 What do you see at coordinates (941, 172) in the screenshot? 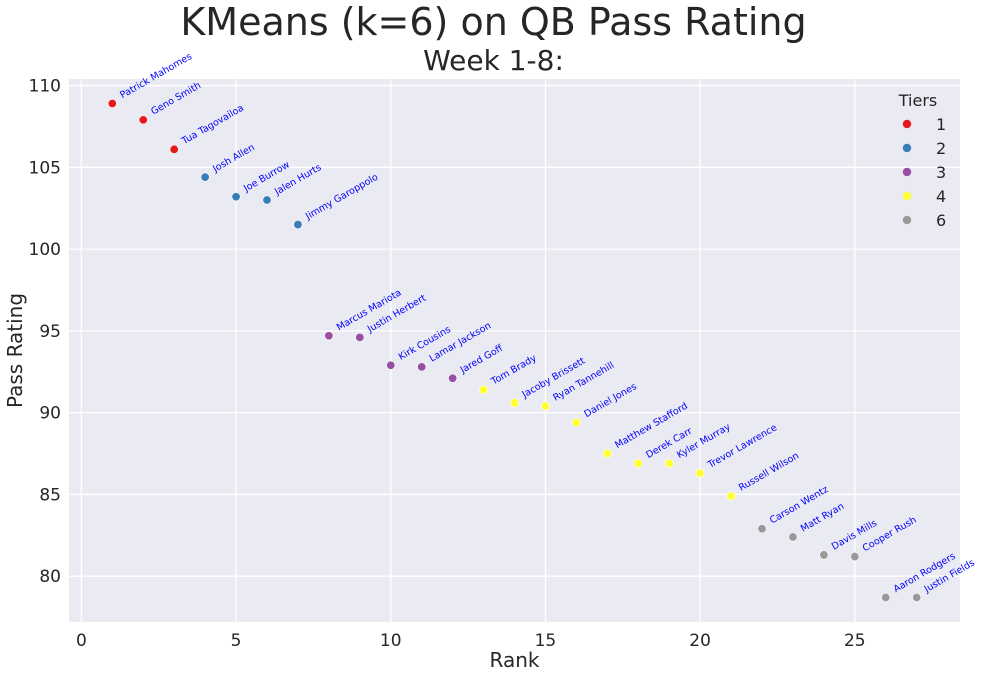
I see `legend-label: 3` at bounding box center [941, 172].